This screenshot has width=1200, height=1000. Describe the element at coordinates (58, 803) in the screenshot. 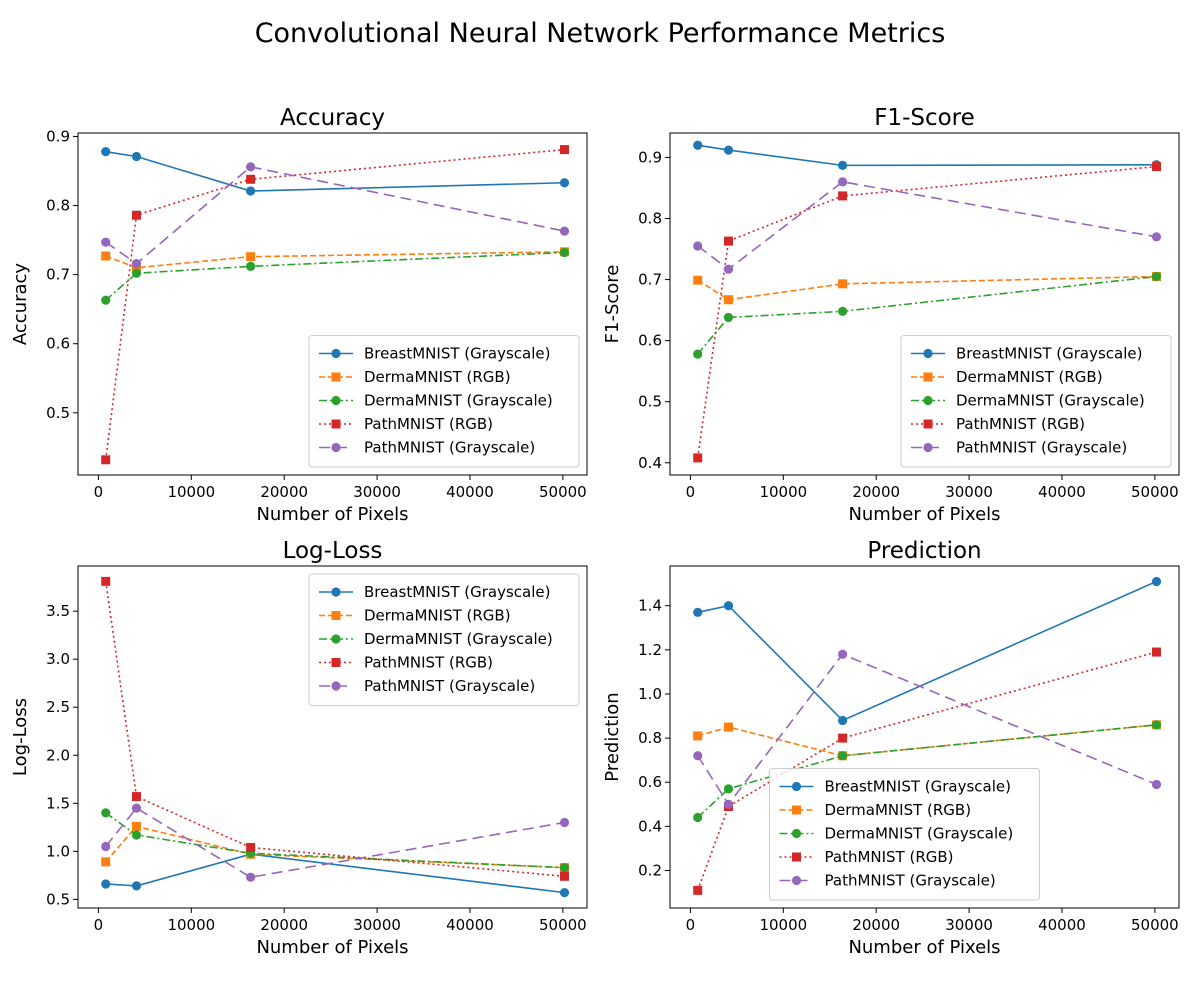

I see `y-tick-label: 1.5` at that location.